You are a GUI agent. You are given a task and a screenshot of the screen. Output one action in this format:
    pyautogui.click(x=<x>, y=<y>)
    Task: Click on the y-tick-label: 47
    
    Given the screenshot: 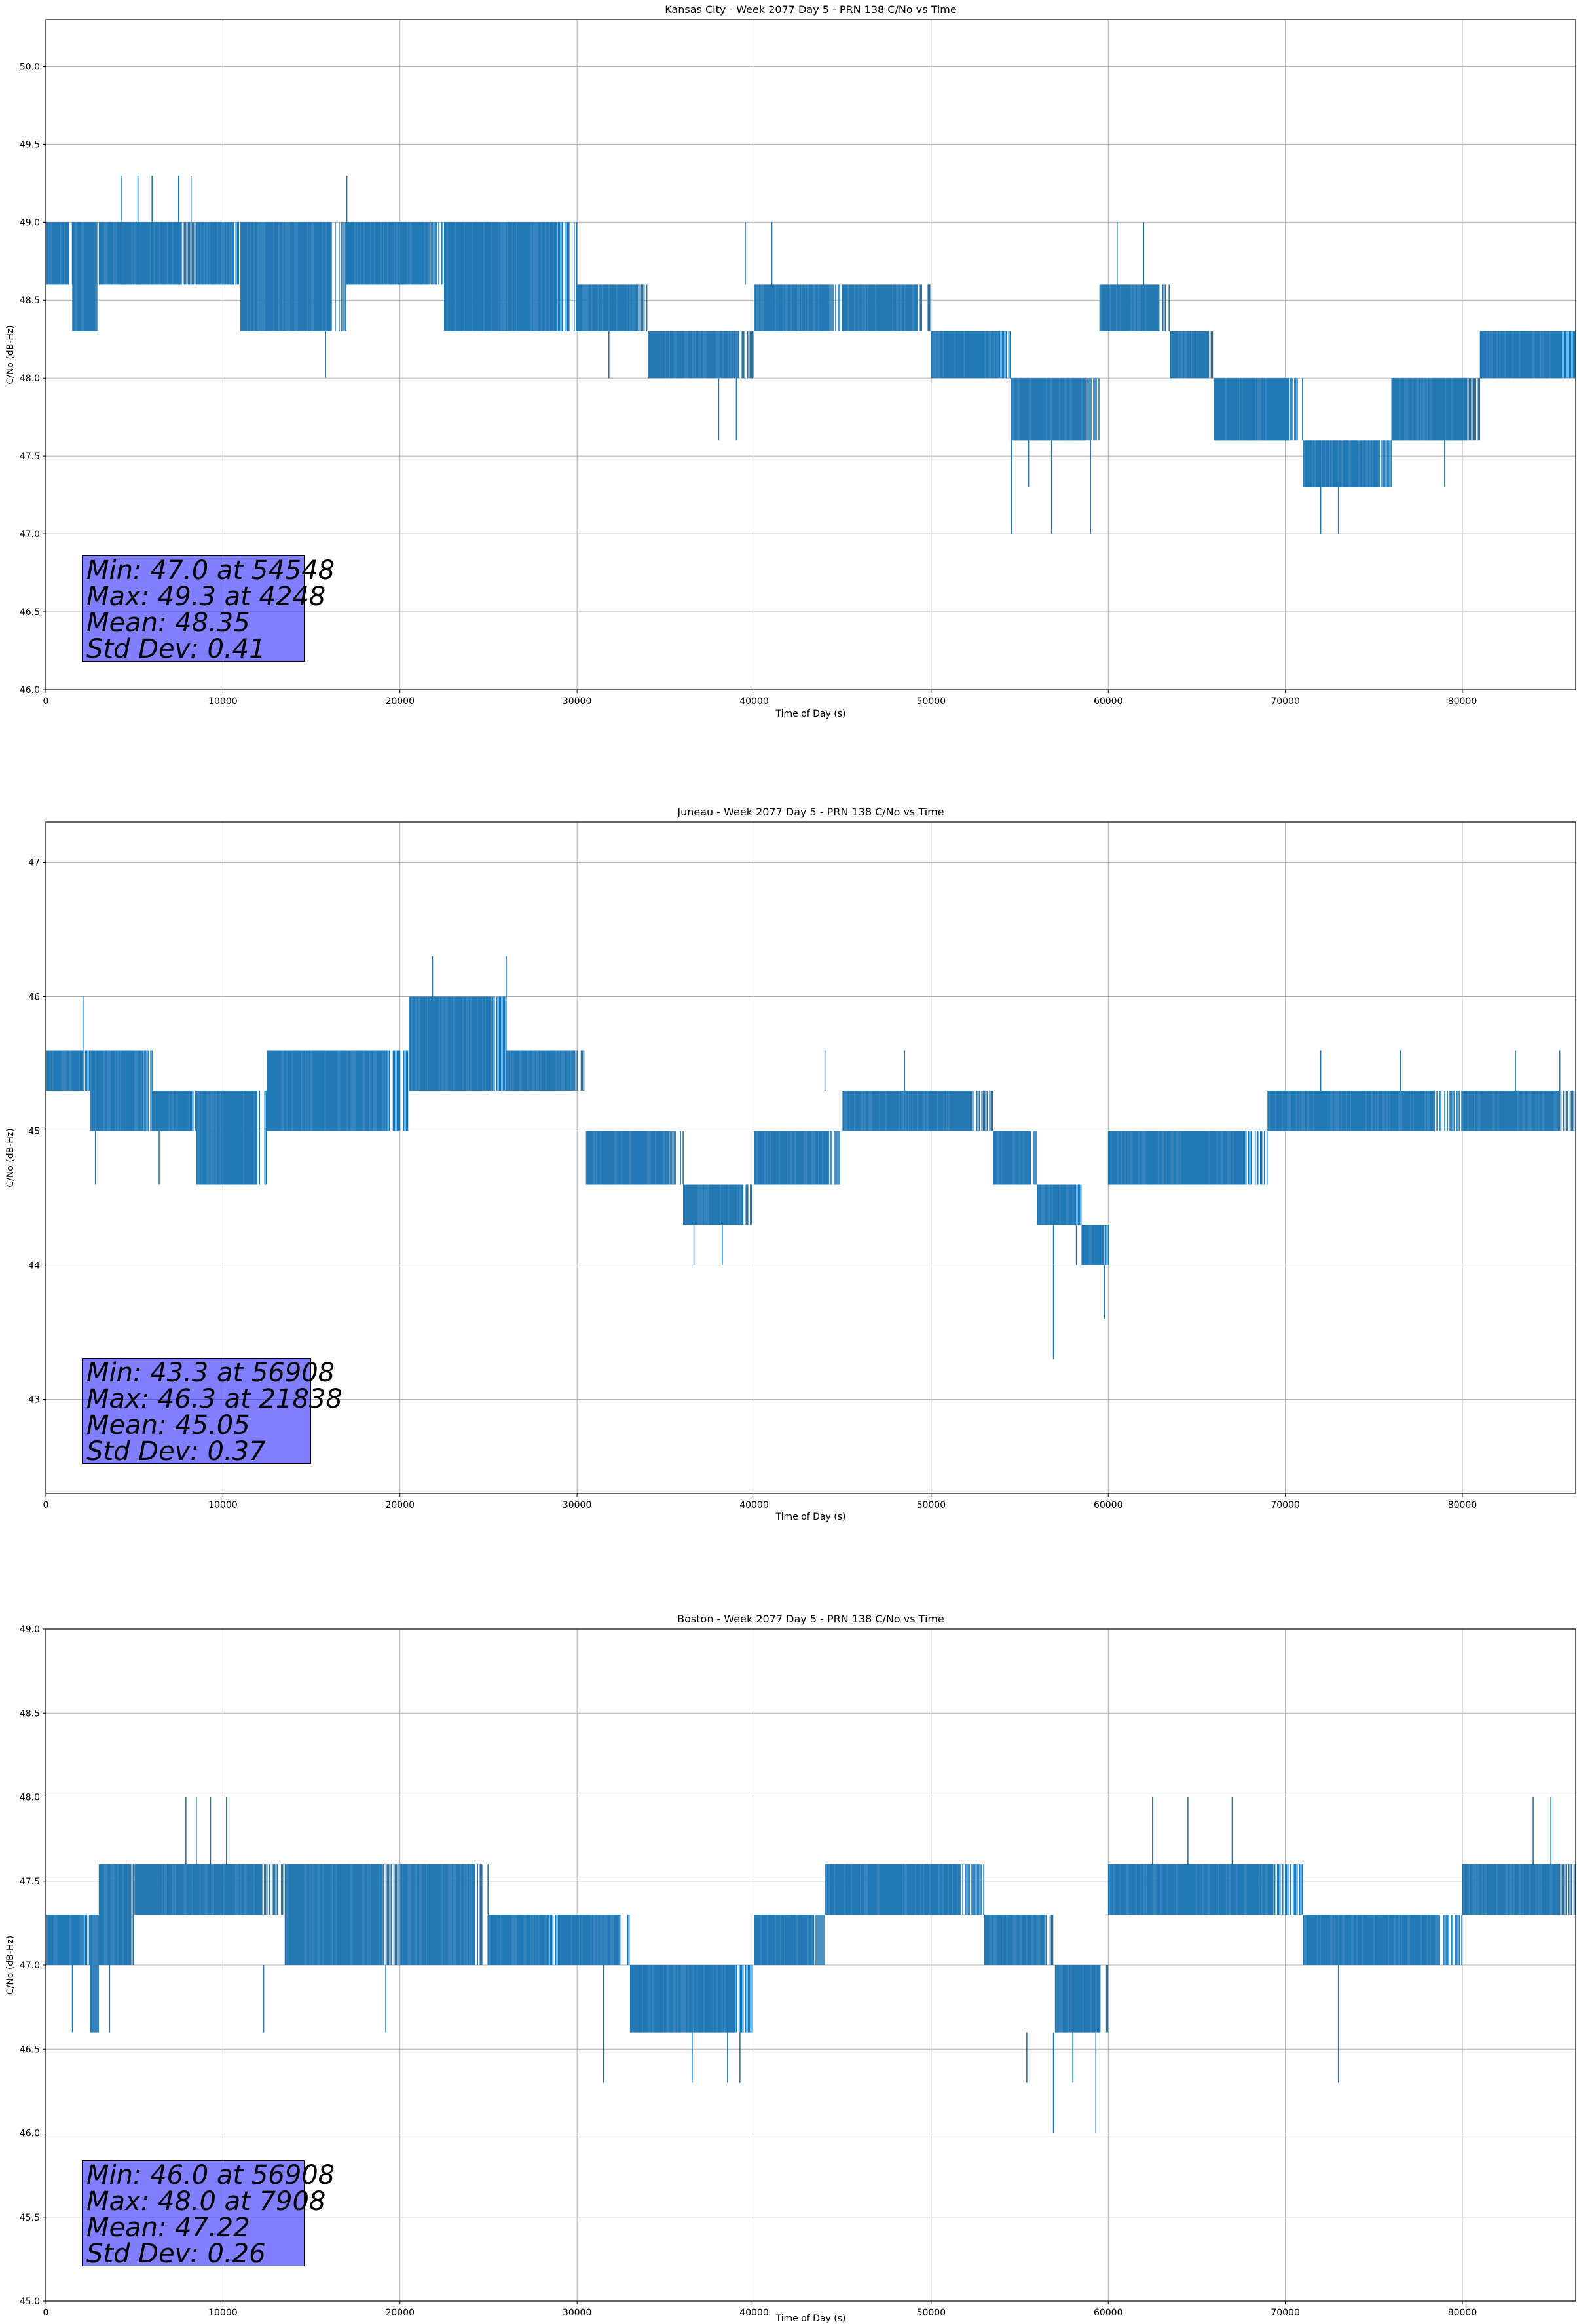 What is the action you would take?
    pyautogui.click(x=34, y=864)
    